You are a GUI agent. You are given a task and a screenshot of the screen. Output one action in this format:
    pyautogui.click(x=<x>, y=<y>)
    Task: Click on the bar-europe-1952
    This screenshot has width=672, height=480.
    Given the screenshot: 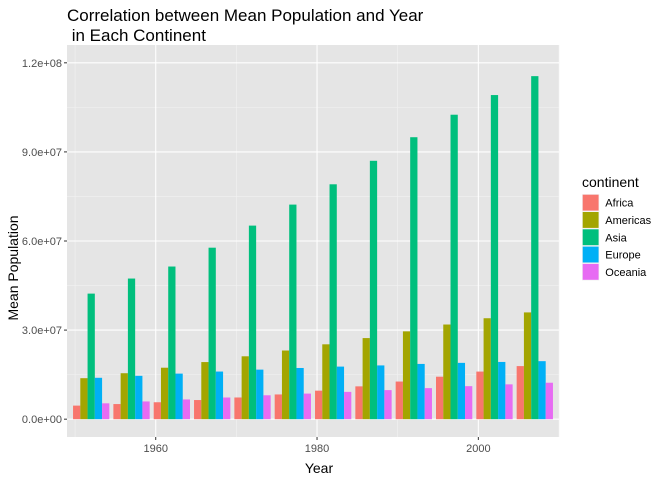 What is the action you would take?
    pyautogui.click(x=98, y=398)
    